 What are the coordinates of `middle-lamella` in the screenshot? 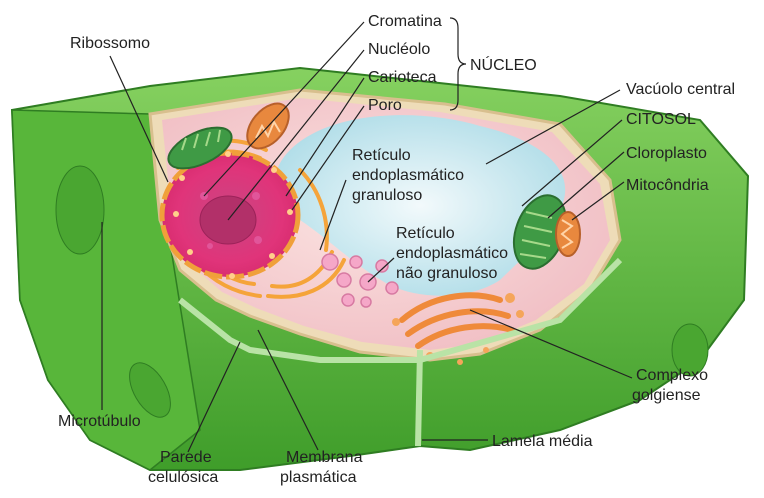 It's located at (419, 398).